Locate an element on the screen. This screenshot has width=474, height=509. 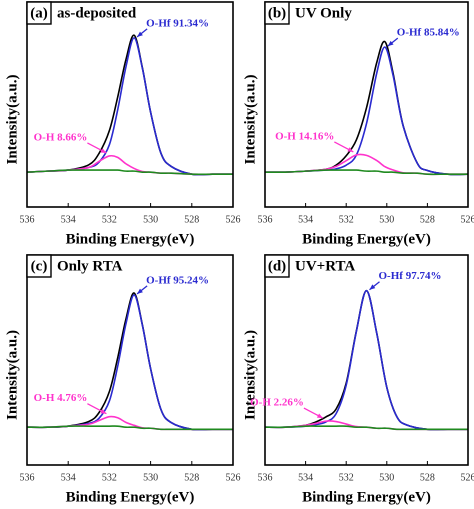
annotation: O-H 14.16% is located at coordinates (304, 136).